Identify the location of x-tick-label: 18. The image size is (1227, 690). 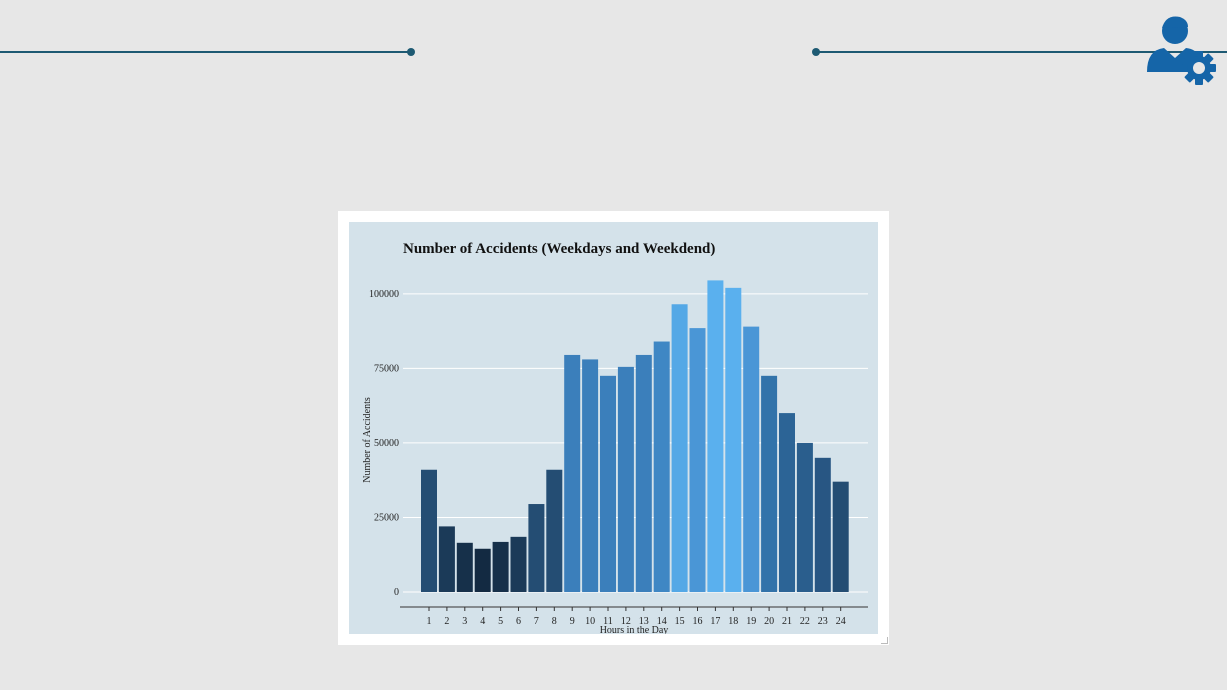
(733, 621).